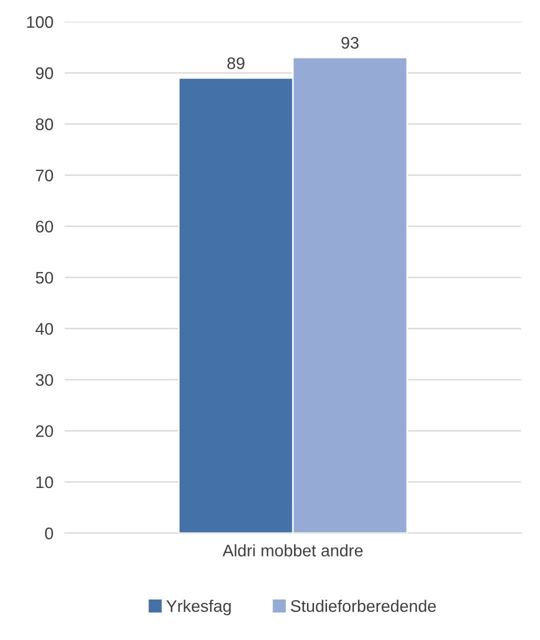 The image size is (540, 640). Describe the element at coordinates (45, 176) in the screenshot. I see `y-tick-label: 70` at that location.